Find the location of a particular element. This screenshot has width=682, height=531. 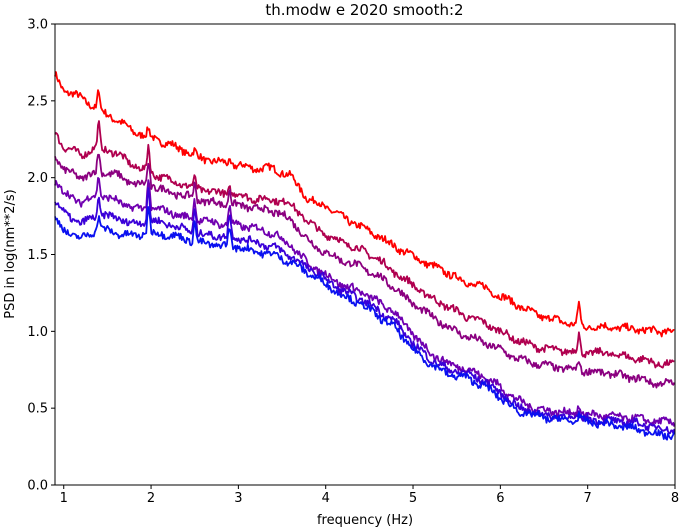

x-tick-label: 8 is located at coordinates (675, 498).